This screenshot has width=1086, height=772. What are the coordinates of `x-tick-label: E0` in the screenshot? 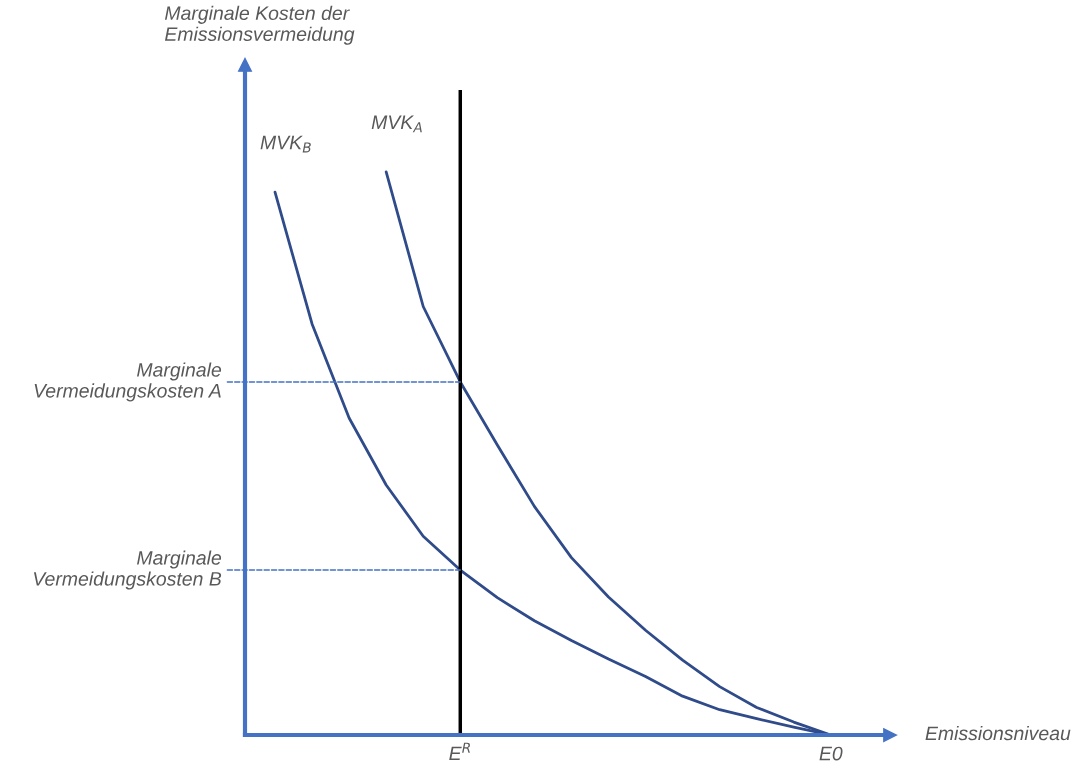 It's located at (831, 753).